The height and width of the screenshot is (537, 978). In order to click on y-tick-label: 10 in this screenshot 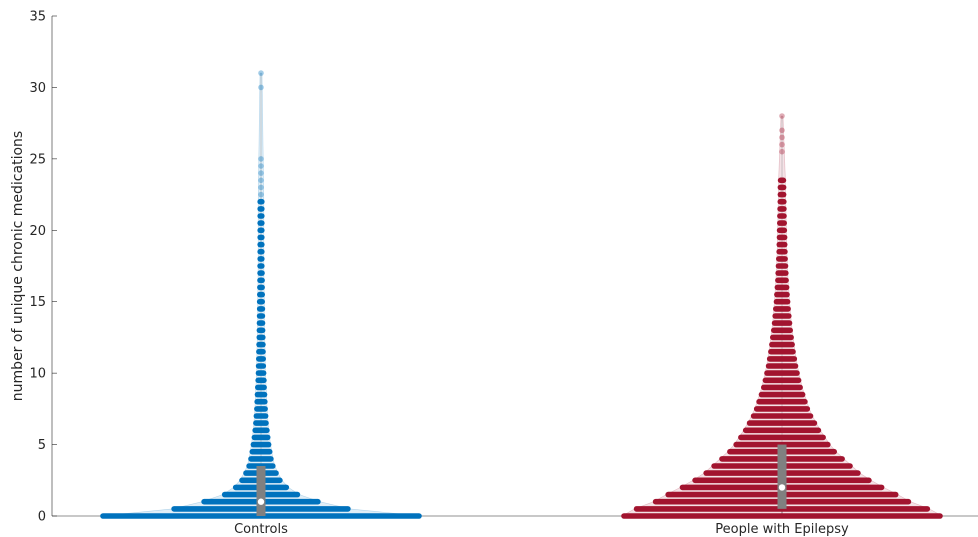, I will do `click(37, 374)`.